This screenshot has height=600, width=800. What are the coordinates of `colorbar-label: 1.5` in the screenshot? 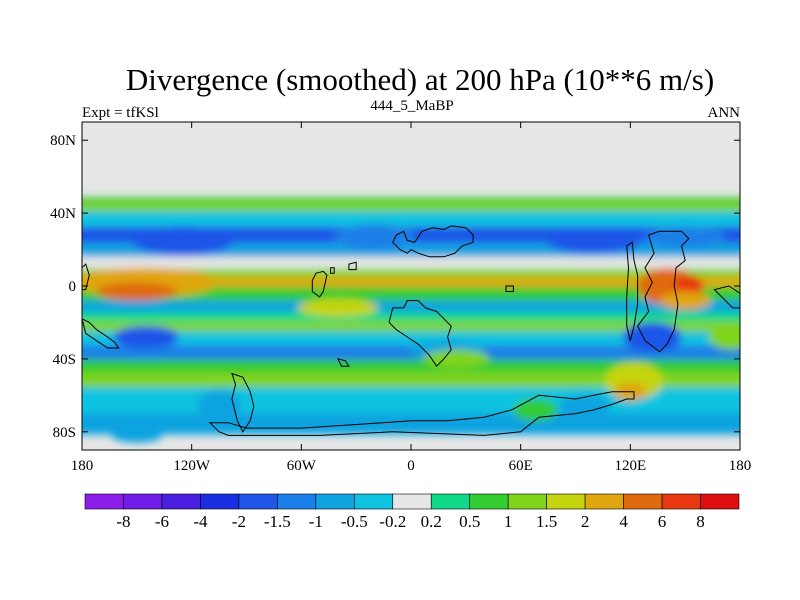 It's located at (546, 521).